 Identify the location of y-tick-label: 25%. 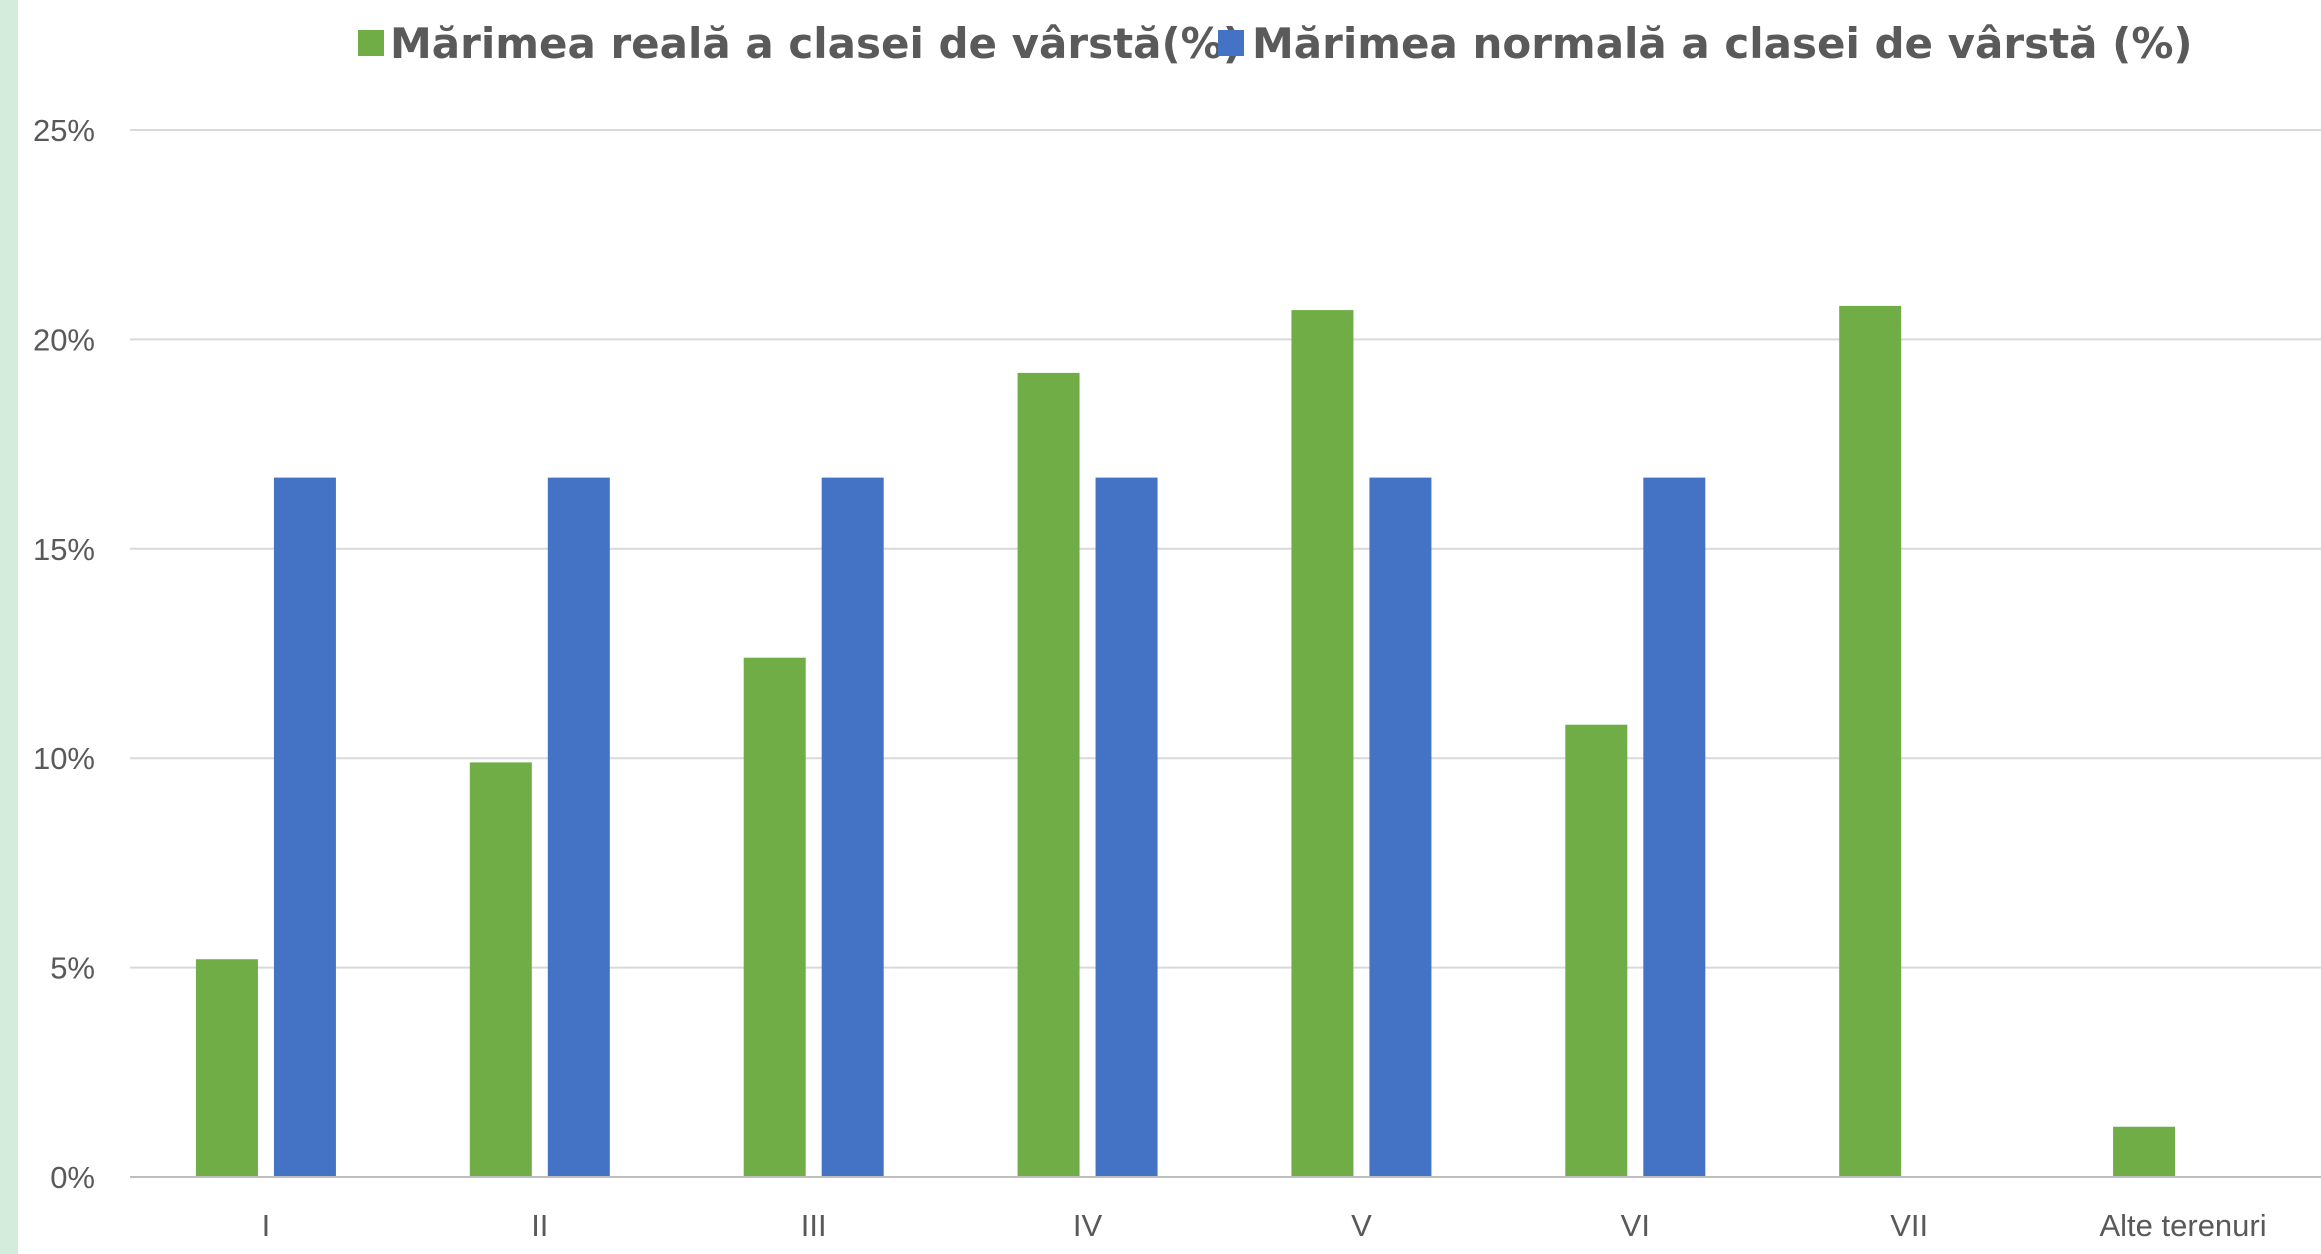
(64, 130).